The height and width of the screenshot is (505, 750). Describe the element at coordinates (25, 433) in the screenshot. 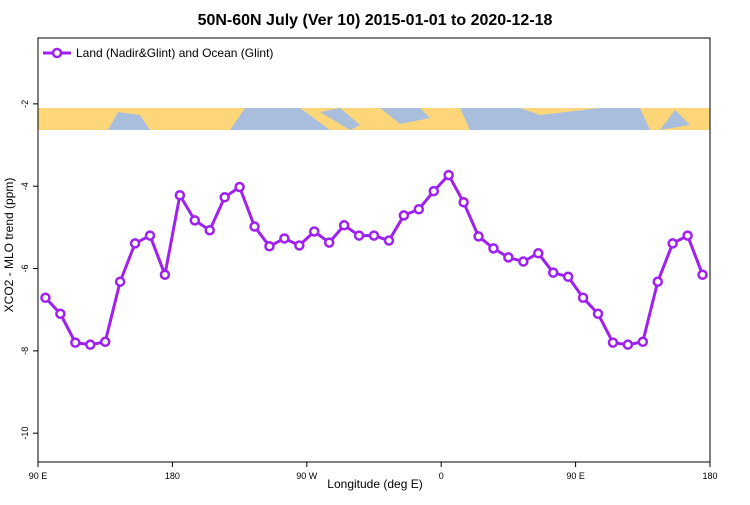

I see `y-tick-label: -10` at that location.